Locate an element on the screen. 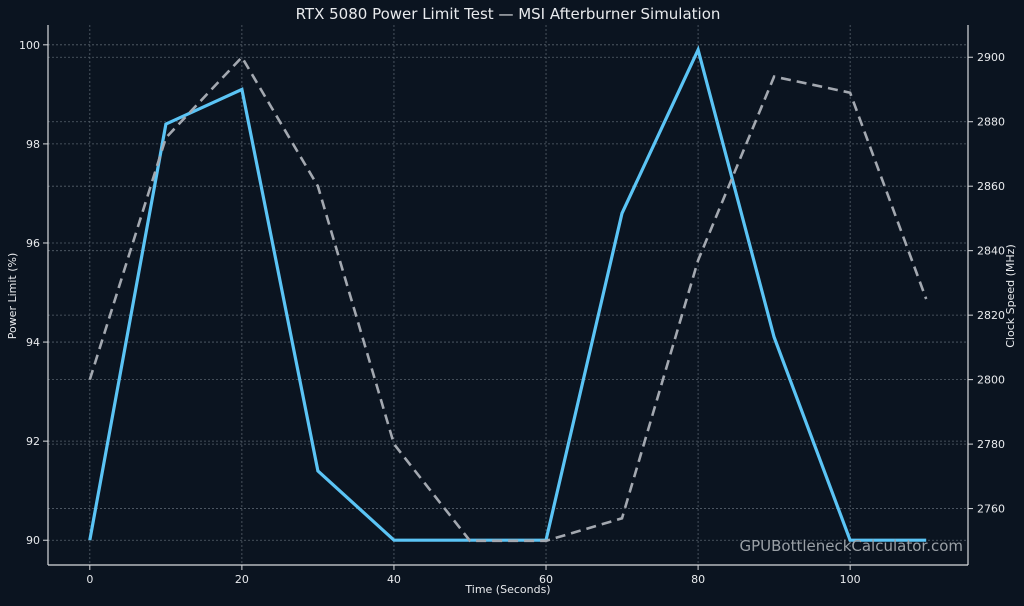  left-y-axis-ticks: 90 92 94 96 98 100 is located at coordinates (33, 293).